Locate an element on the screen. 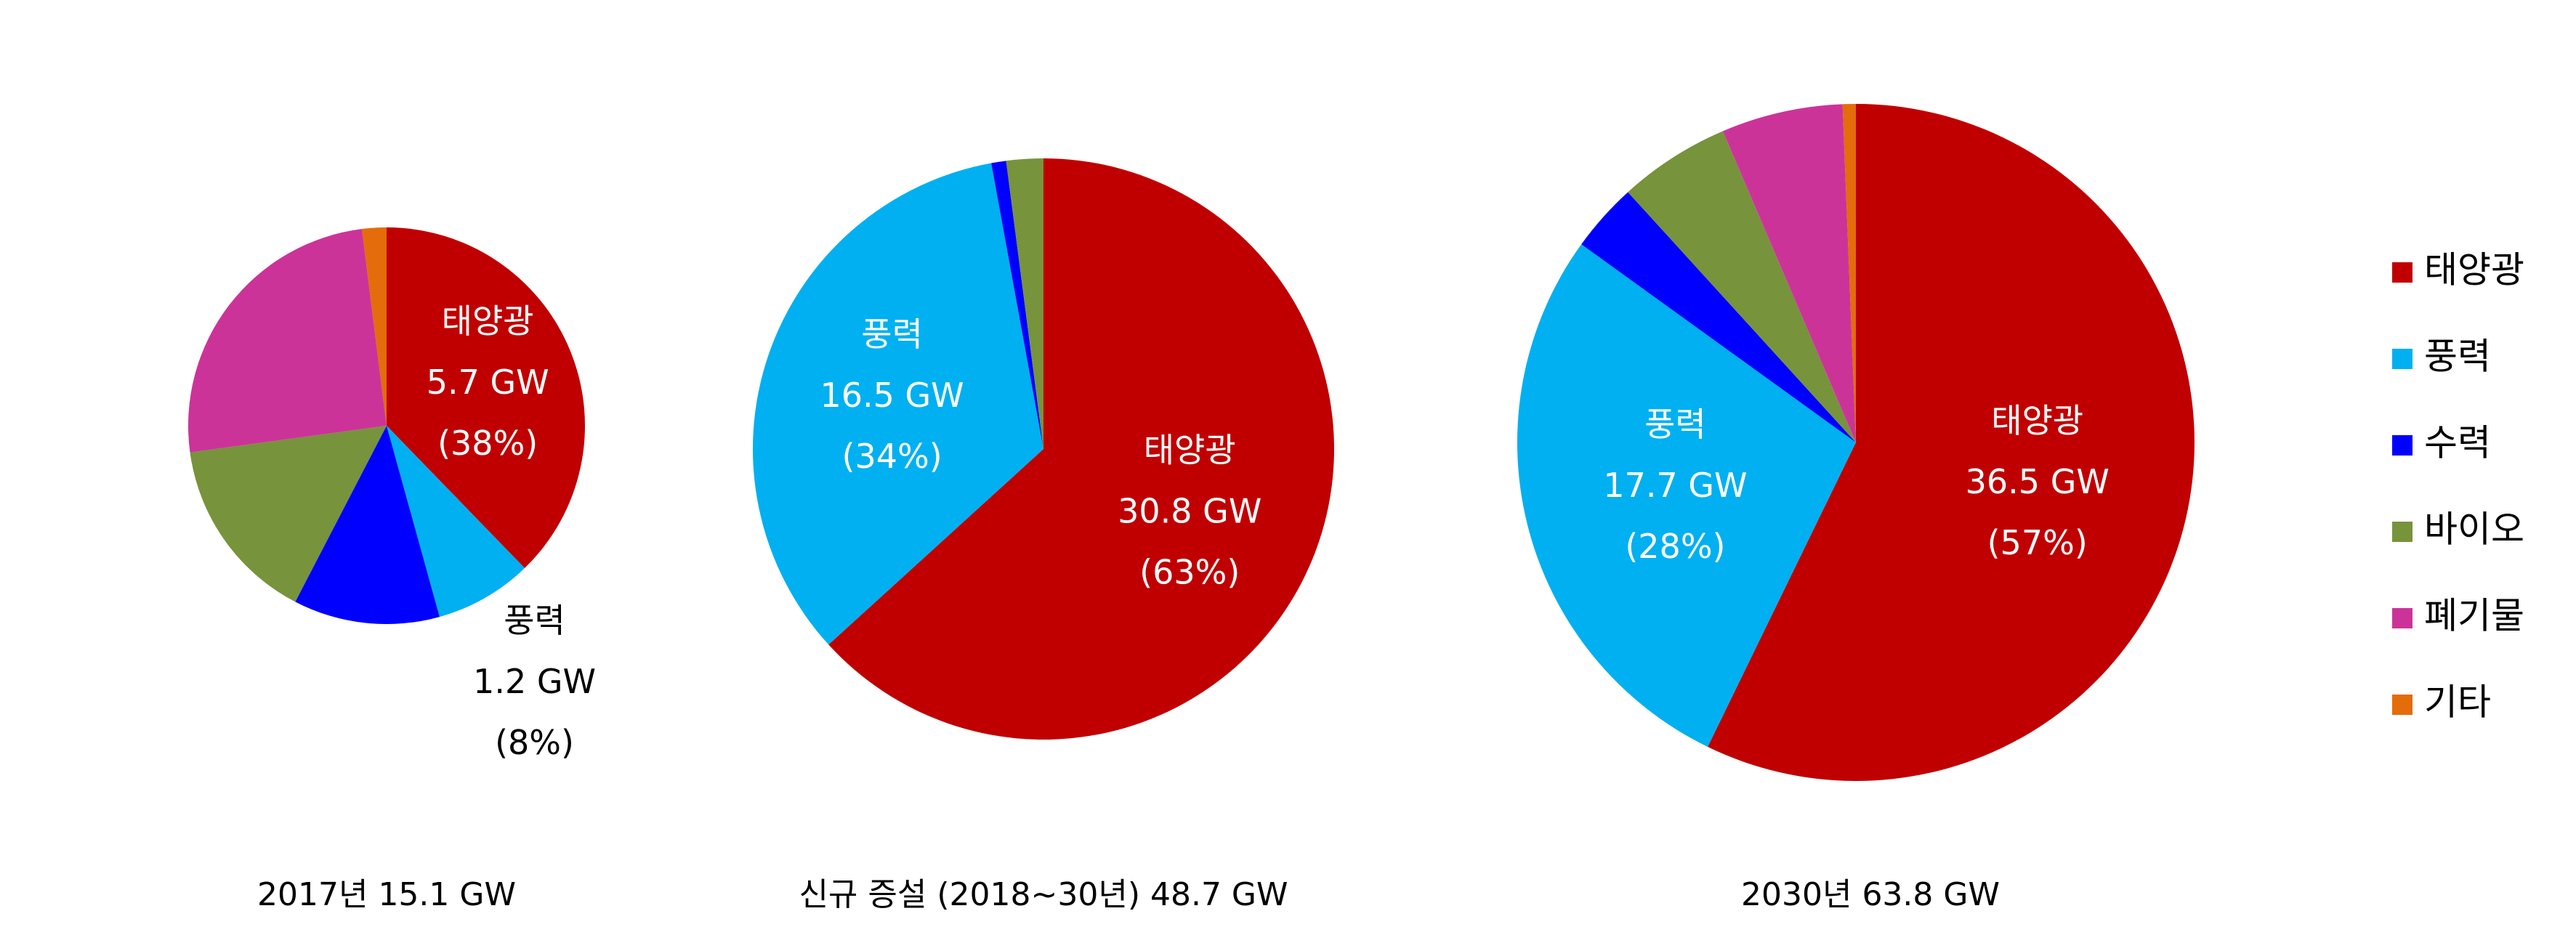  legend-label: 폐기물 is located at coordinates (2474, 616).